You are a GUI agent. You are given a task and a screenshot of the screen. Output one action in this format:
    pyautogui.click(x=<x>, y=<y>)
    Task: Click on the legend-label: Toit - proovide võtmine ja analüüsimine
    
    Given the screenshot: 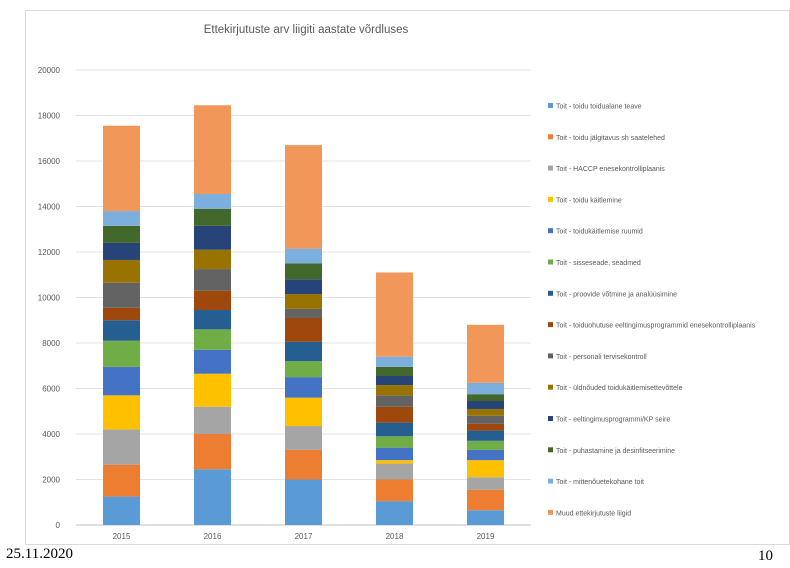 What is the action you would take?
    pyautogui.click(x=616, y=294)
    